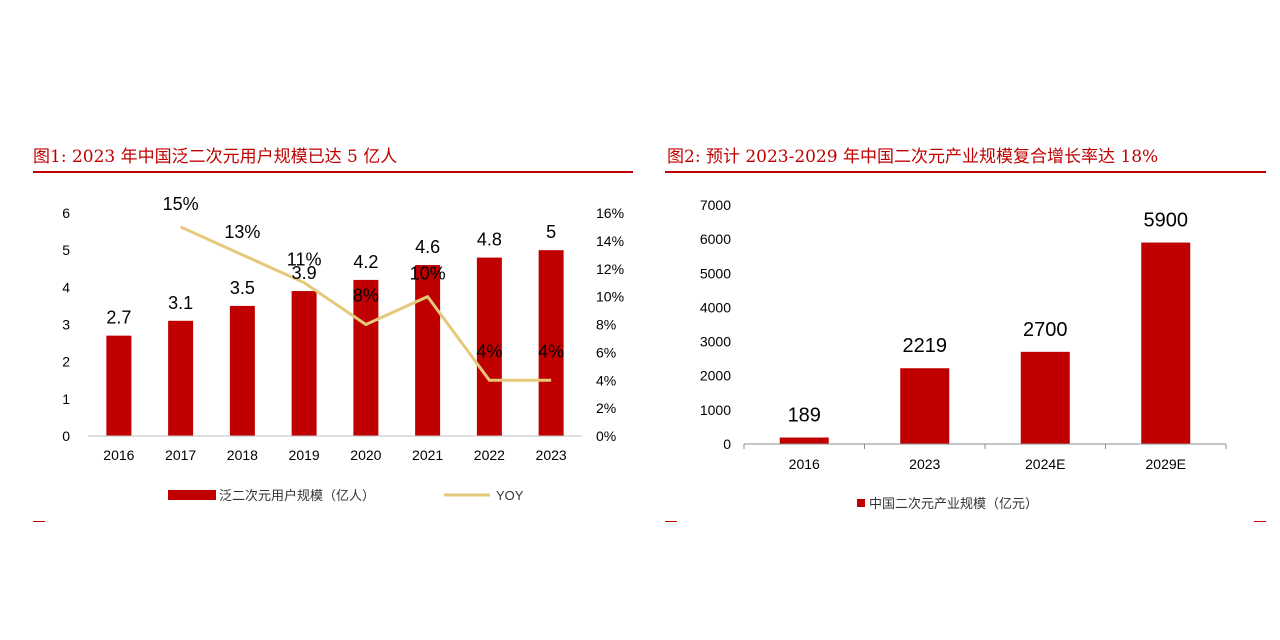 Image resolution: width=1280 pixels, height=640 pixels. I want to click on y-axis-tick-label: 5, so click(66, 250).